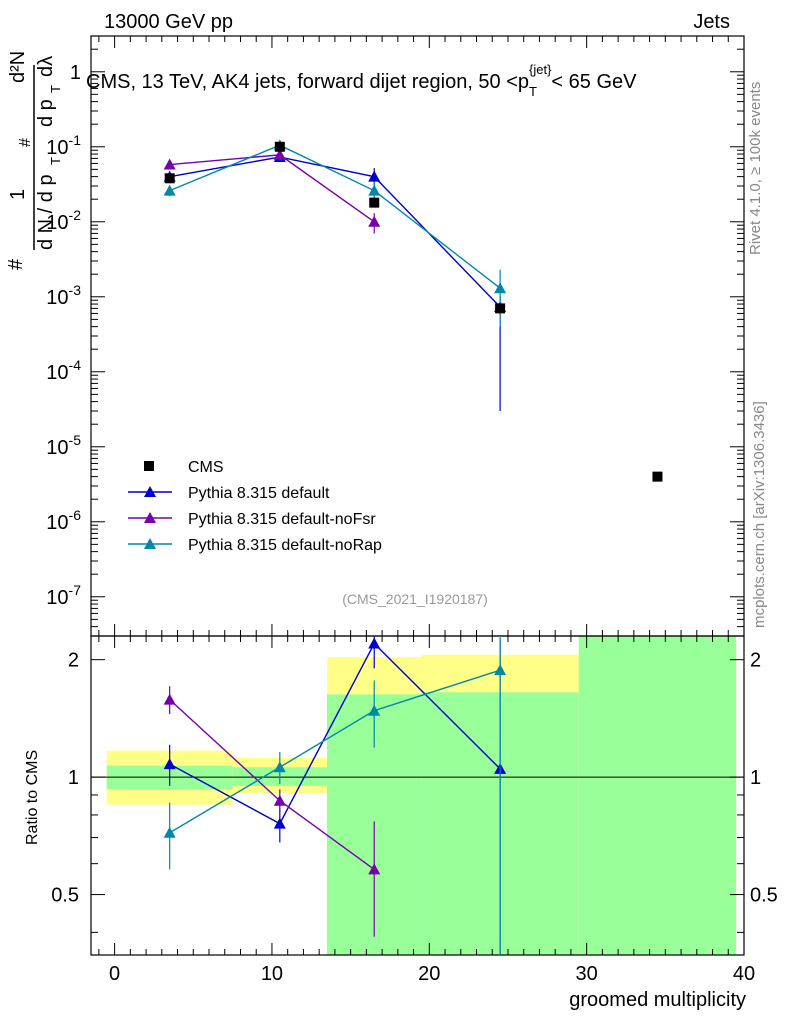  Describe the element at coordinates (63, 295) in the screenshot. I see `y-tick-label: 10⁻³` at that location.